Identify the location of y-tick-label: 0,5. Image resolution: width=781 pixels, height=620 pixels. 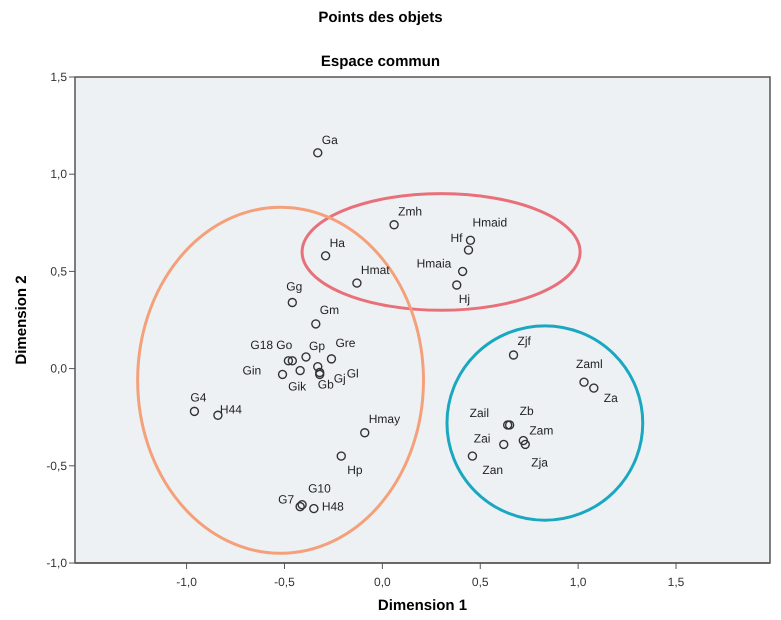
(59, 271).